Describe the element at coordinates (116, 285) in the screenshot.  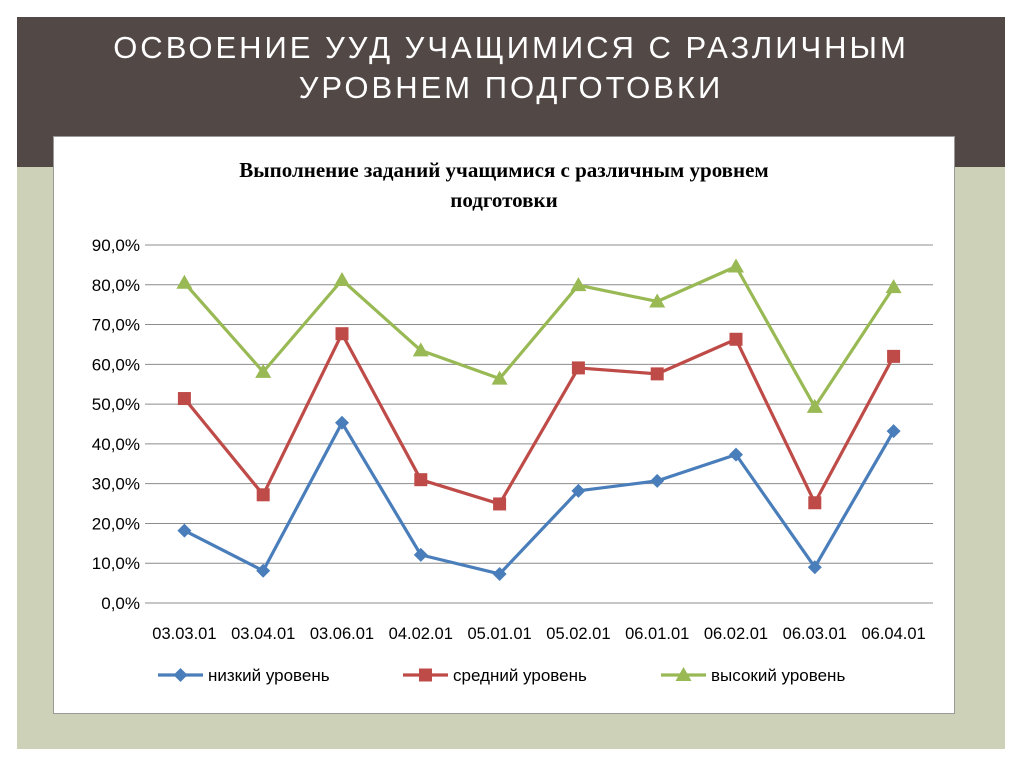
I see `y-tick-label: 80,0%` at that location.